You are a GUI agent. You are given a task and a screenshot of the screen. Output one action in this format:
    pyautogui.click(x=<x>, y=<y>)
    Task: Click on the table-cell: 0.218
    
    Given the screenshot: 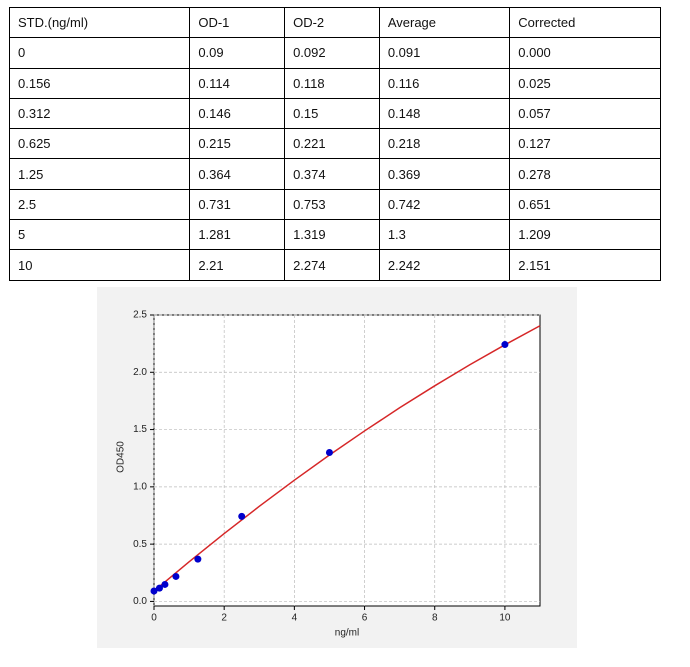 What is the action you would take?
    pyautogui.click(x=444, y=144)
    